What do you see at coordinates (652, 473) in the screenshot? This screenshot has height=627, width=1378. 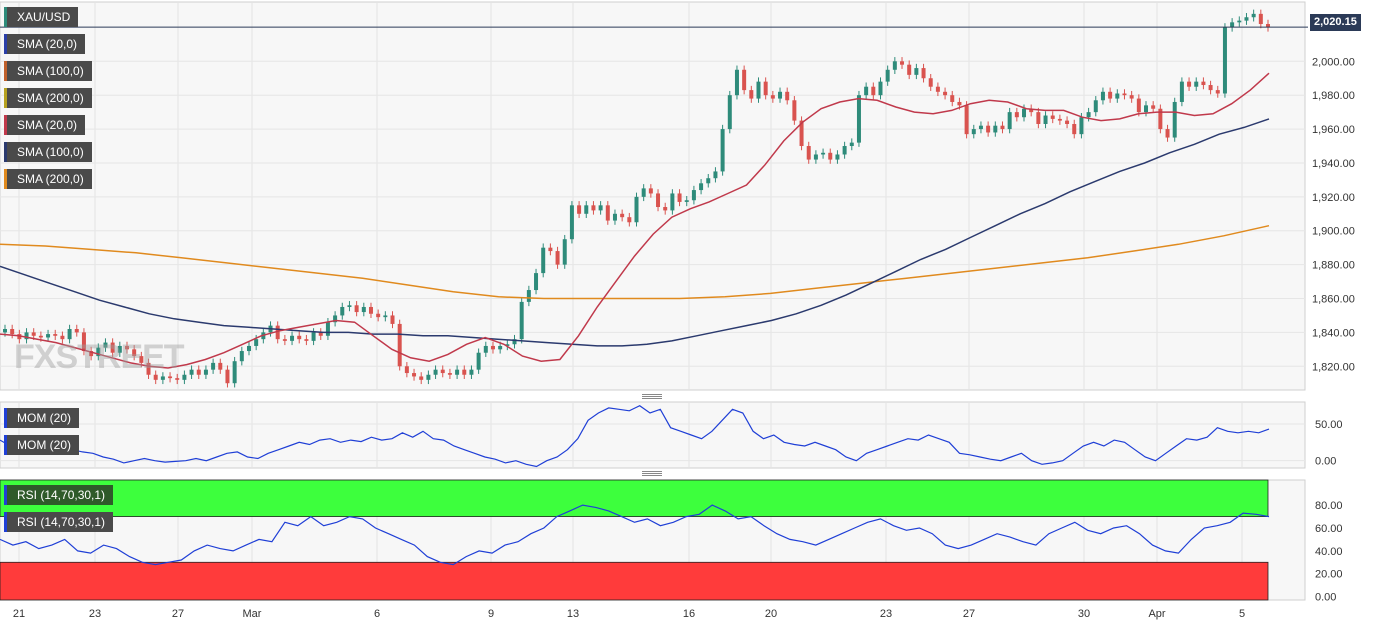 I see `pane-resize-handle-rsi` at bounding box center [652, 473].